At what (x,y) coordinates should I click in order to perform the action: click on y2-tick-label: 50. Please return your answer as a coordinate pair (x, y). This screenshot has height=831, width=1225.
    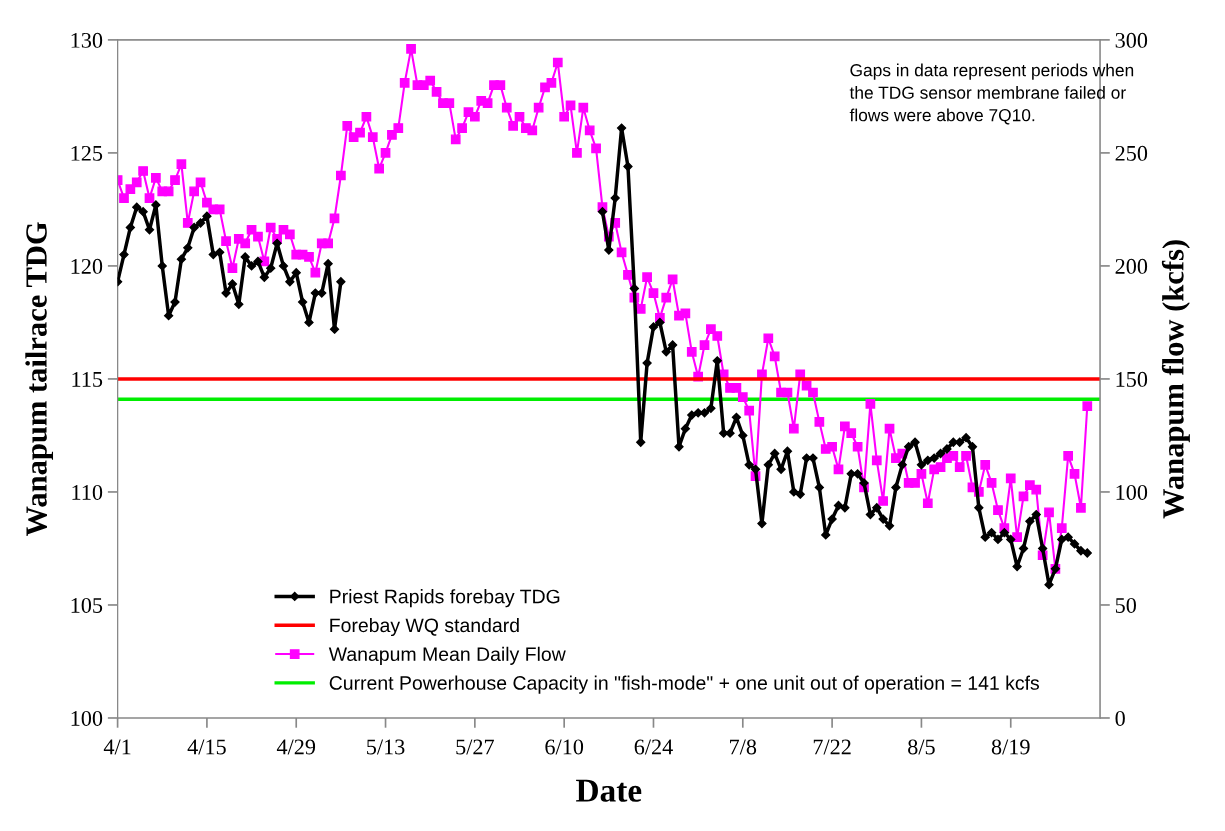
    Looking at the image, I should click on (1126, 605).